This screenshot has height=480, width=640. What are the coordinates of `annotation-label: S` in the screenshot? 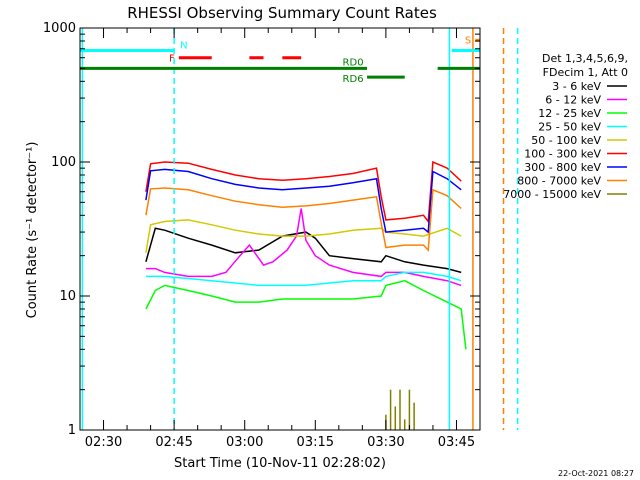 It's located at (468, 40).